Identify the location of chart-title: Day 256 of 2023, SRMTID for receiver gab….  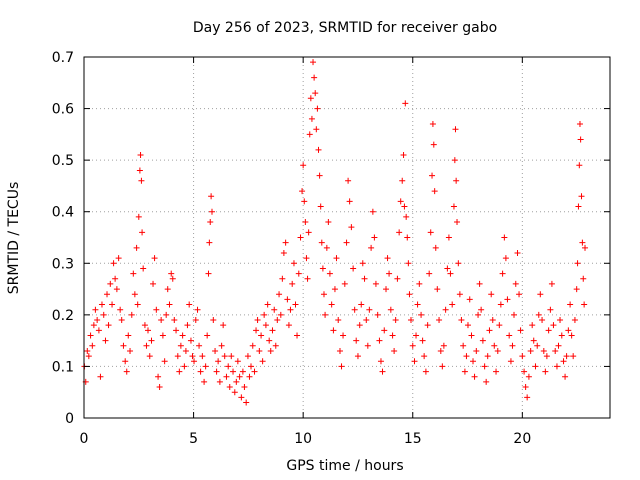
(345, 28).